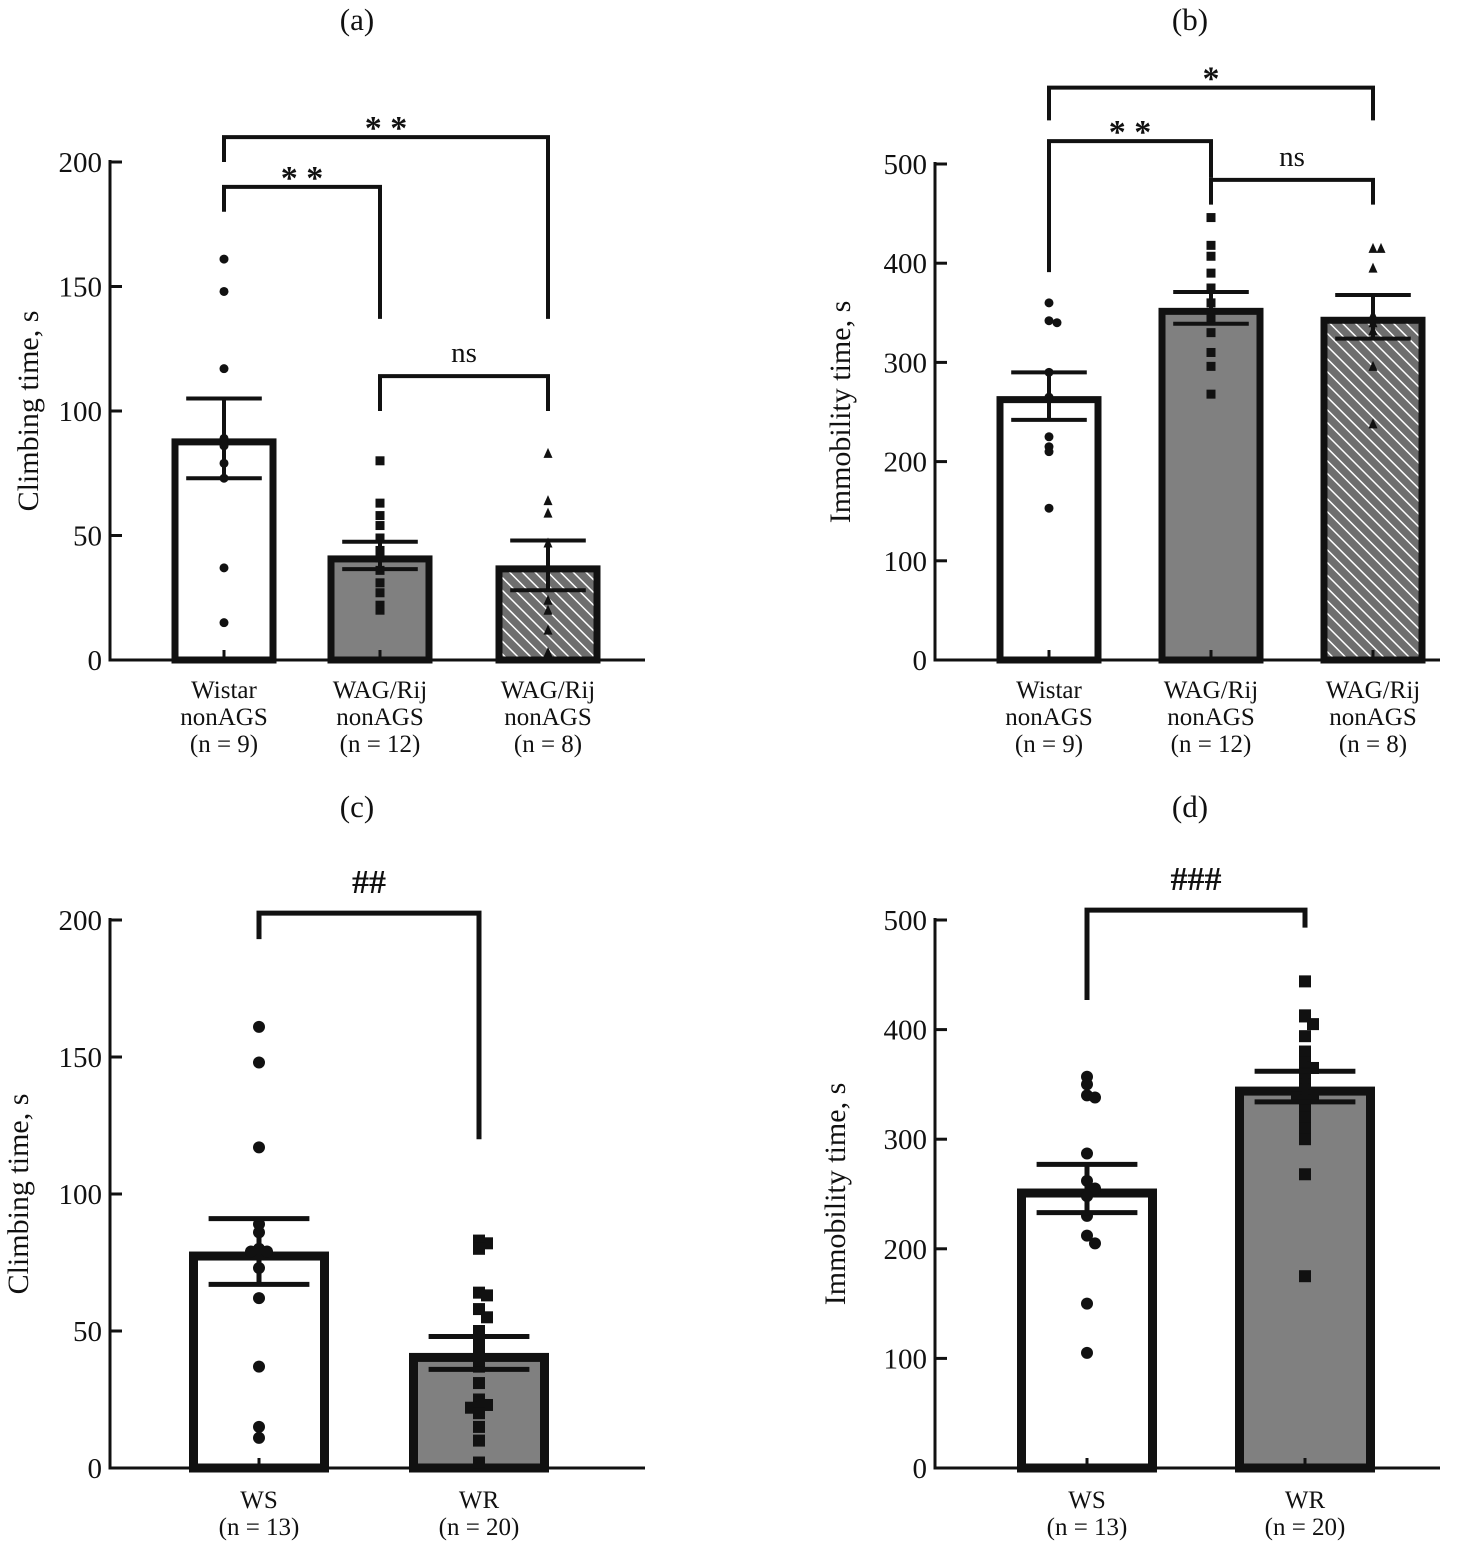 The width and height of the screenshot is (1471, 1548). I want to click on y-tick-label: 150, so click(81, 288).